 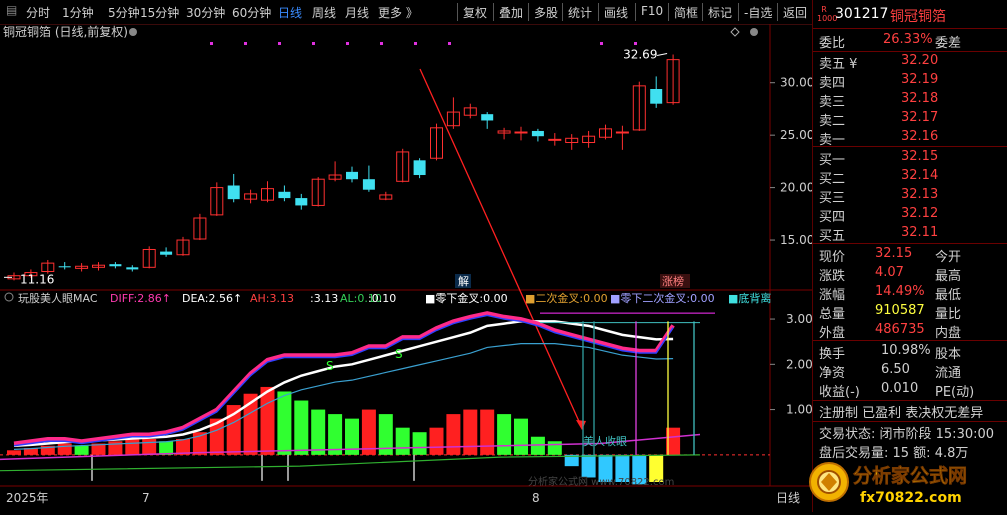 What do you see at coordinates (889, 272) in the screenshot?
I see `quote-text: 4.07` at bounding box center [889, 272].